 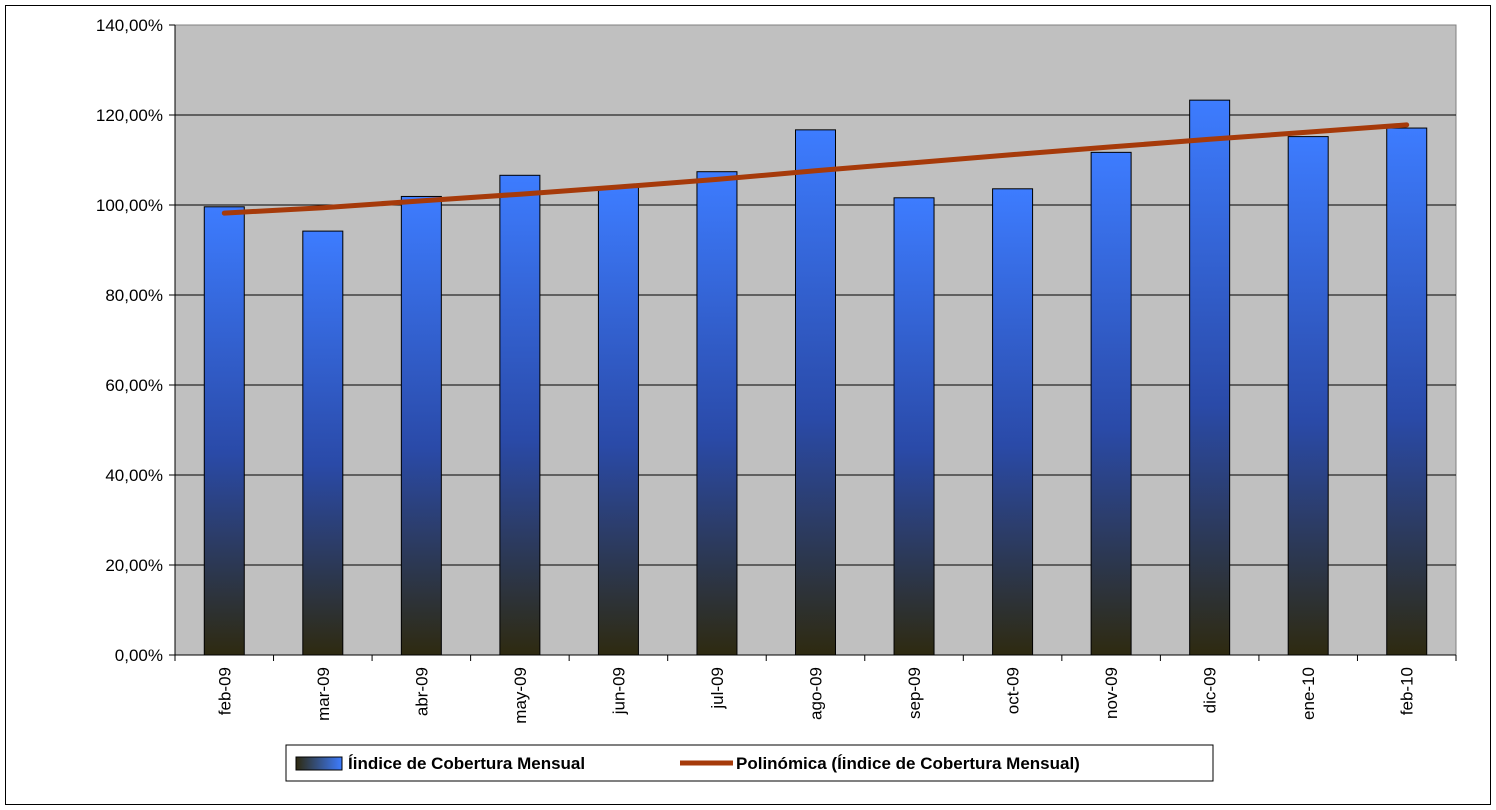 I want to click on x-tick-label: feb-09, so click(x=224, y=691).